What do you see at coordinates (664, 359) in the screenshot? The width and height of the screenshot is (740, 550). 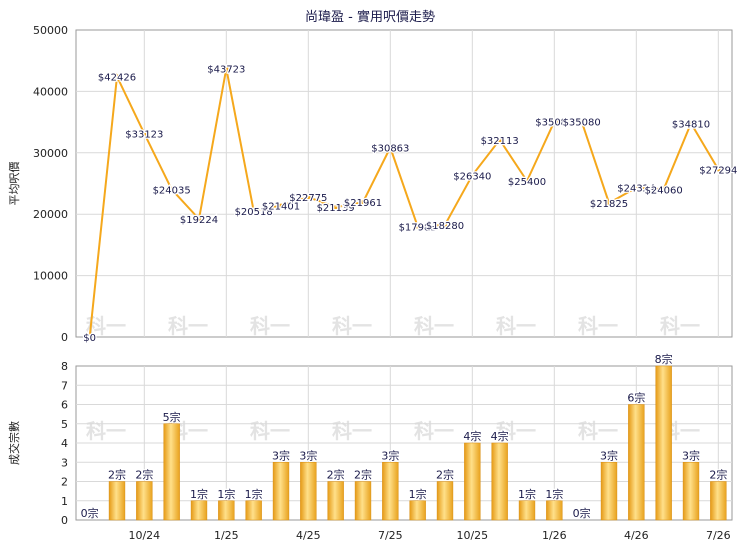 I see `count-data-label: 8宗` at bounding box center [664, 359].